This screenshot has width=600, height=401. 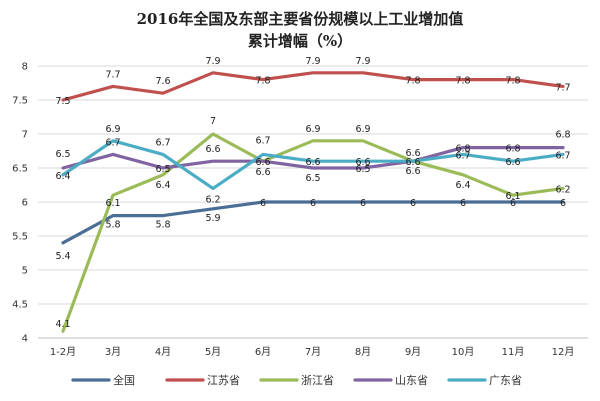 I want to click on y-tick-label: 6, so click(x=25, y=203).